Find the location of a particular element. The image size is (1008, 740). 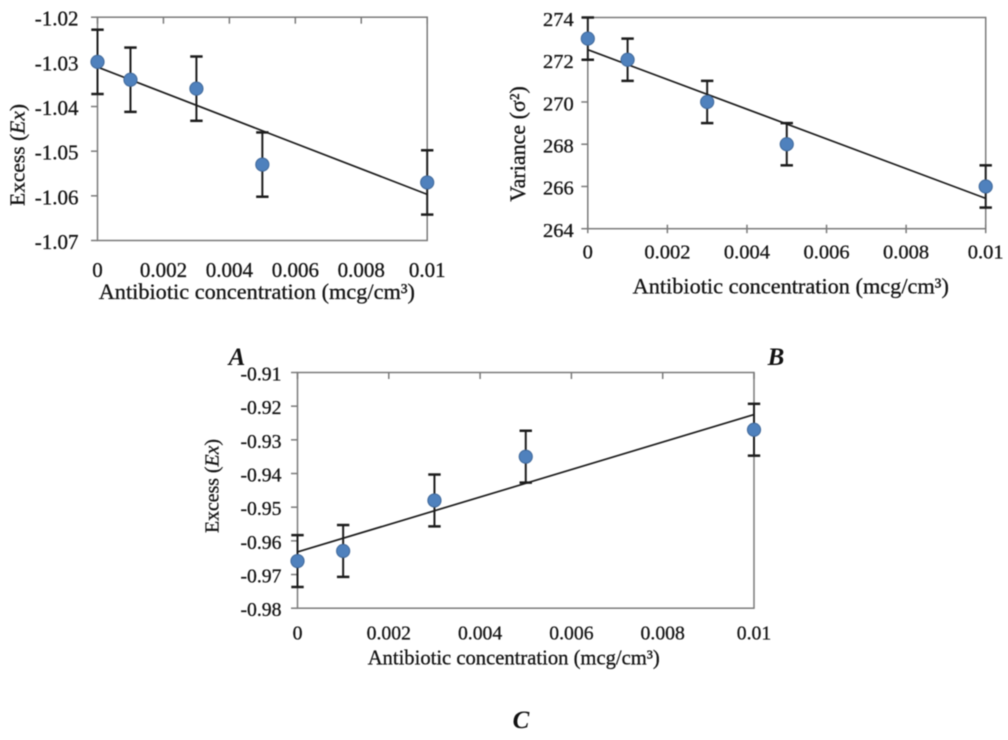

y-tick-label: 264 is located at coordinates (558, 231).